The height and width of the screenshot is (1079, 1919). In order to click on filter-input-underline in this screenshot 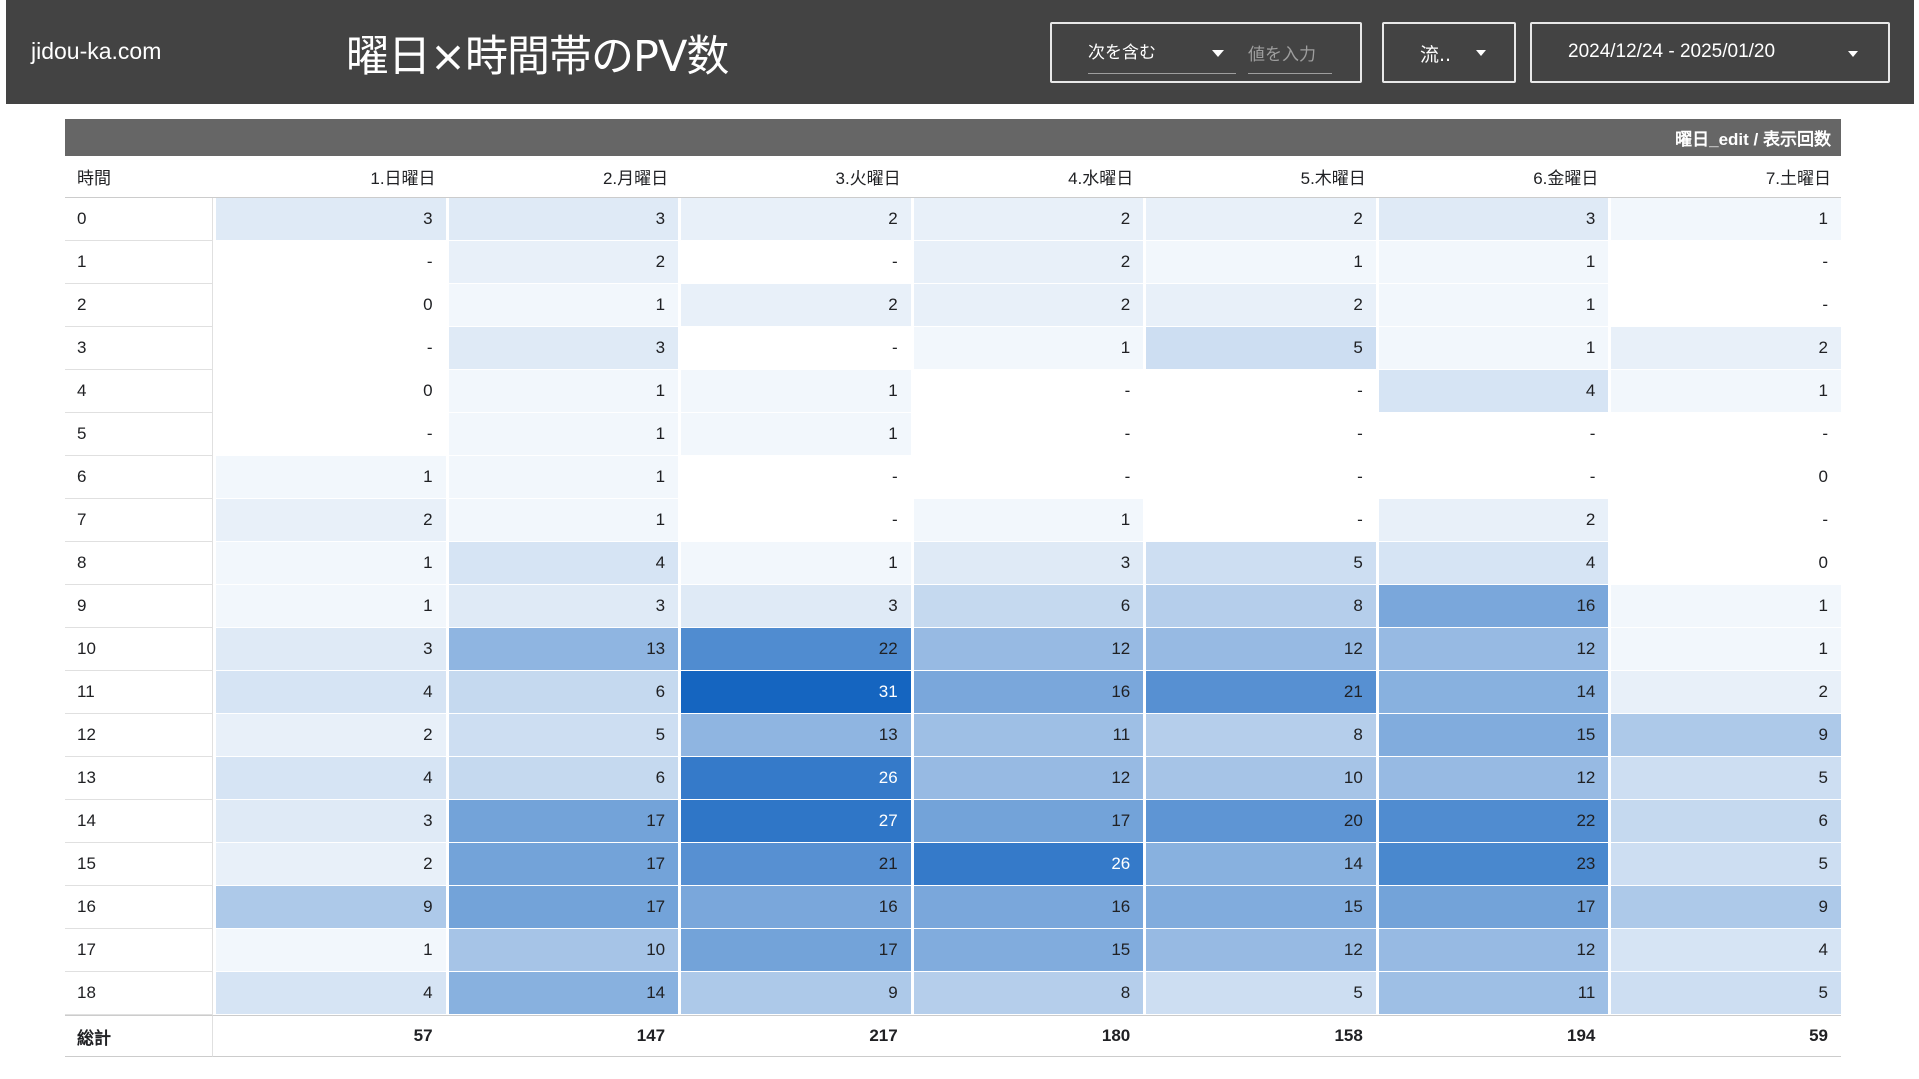, I will do `click(1290, 73)`.